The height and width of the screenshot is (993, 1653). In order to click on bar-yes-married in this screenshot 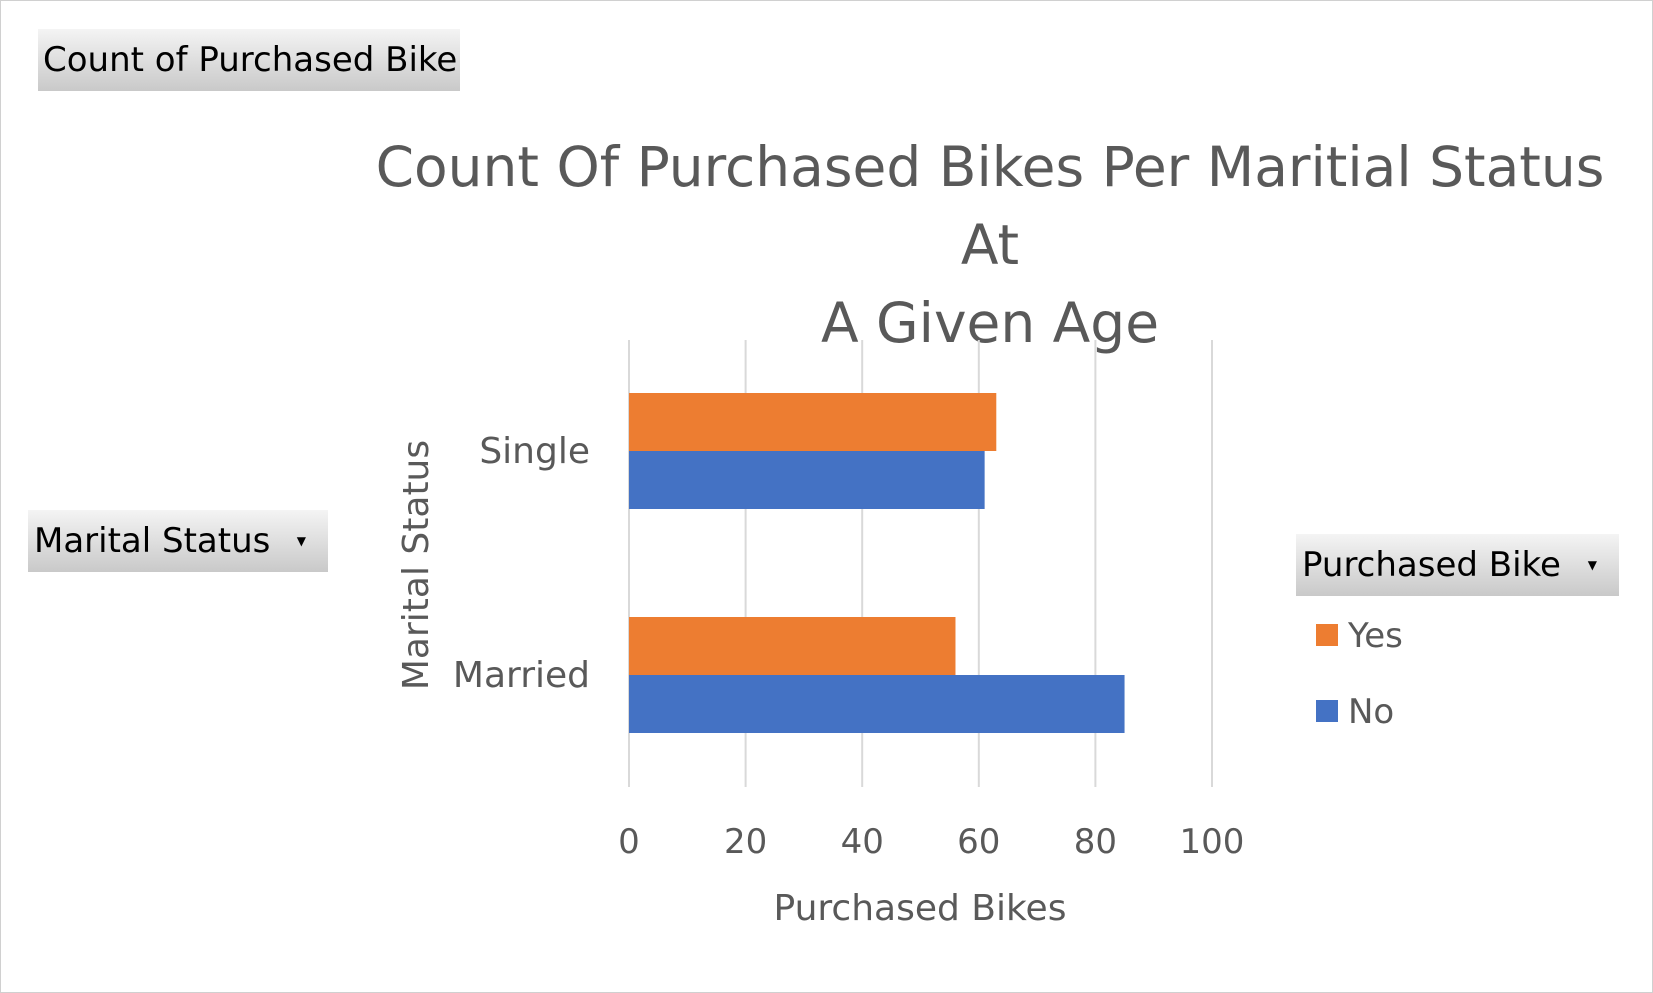, I will do `click(792, 646)`.